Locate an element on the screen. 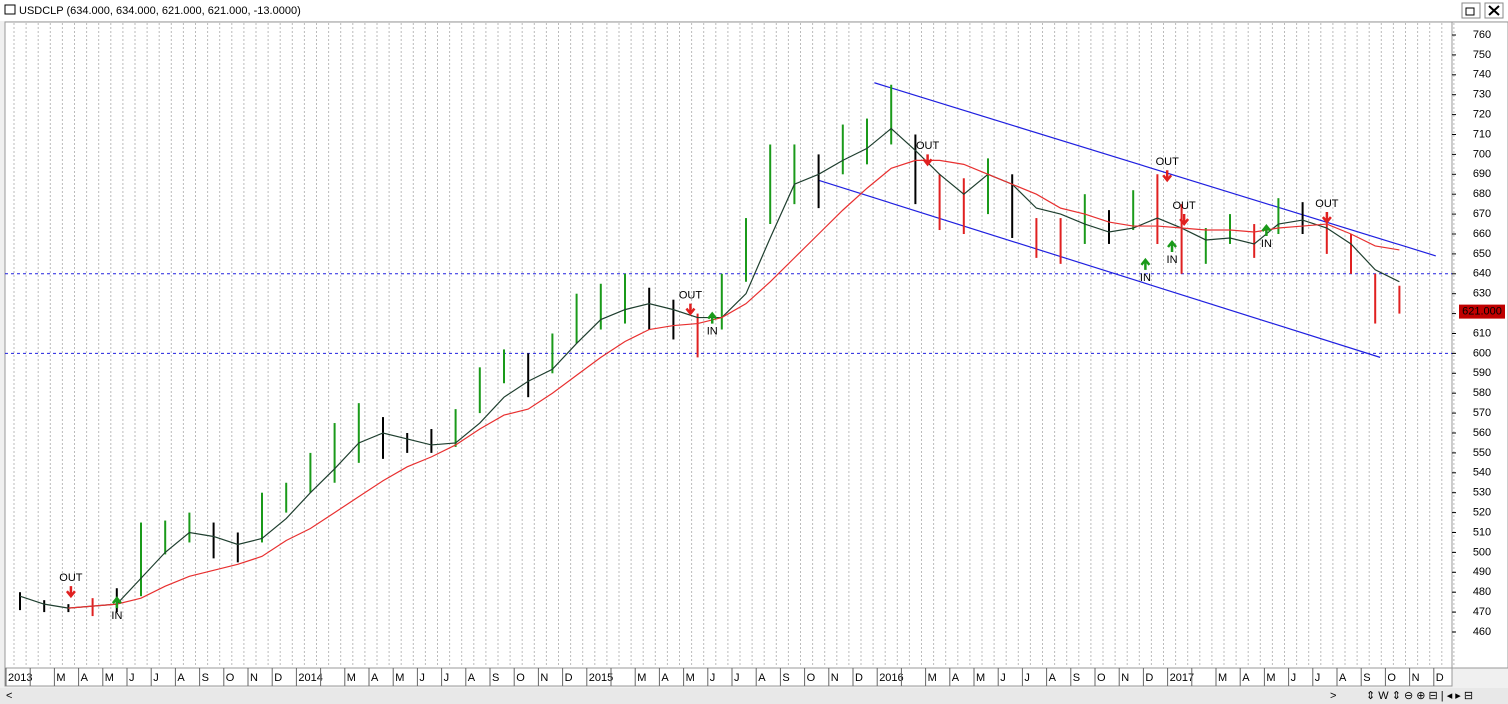  y-tick-label: 500 is located at coordinates (1482, 552).